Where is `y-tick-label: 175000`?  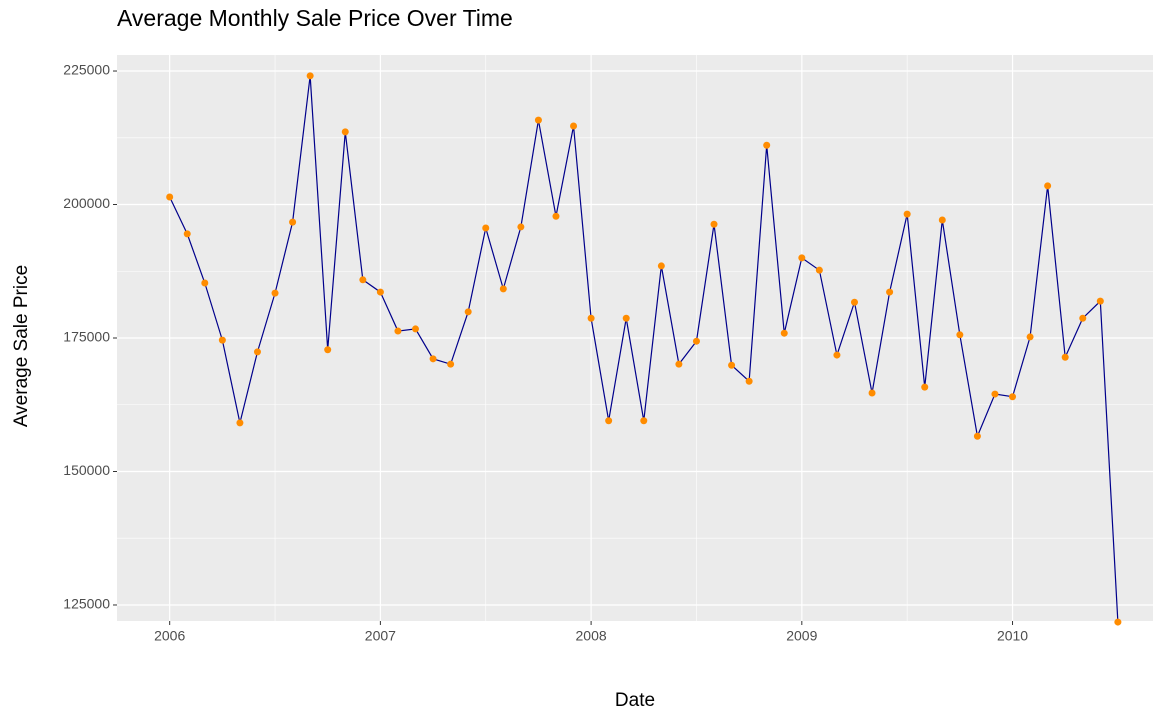 y-tick-label: 175000 is located at coordinates (86, 337).